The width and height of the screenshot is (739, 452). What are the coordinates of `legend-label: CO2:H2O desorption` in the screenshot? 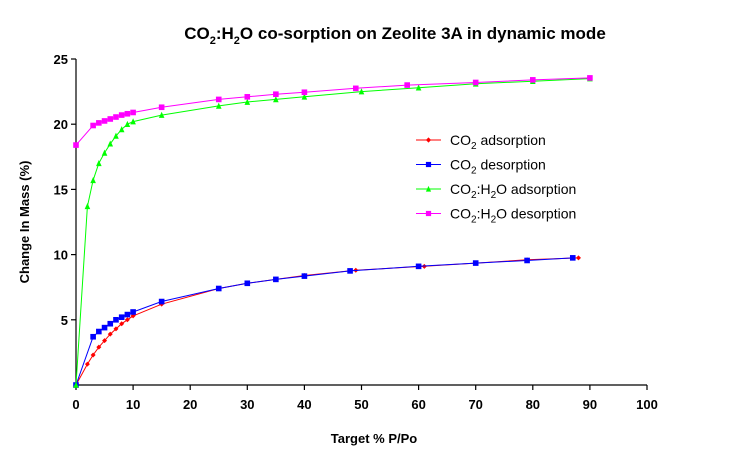 It's located at (513, 216).